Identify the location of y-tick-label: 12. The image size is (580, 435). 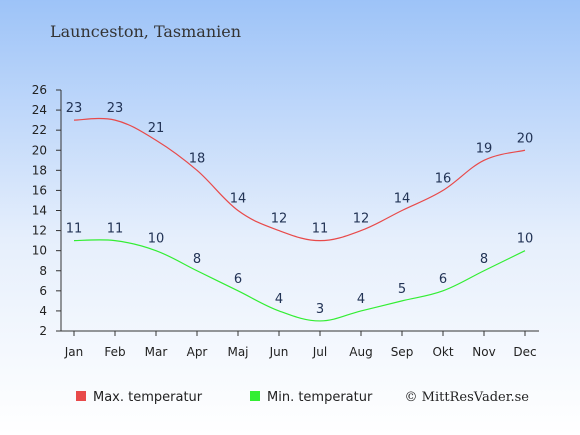
(39, 231).